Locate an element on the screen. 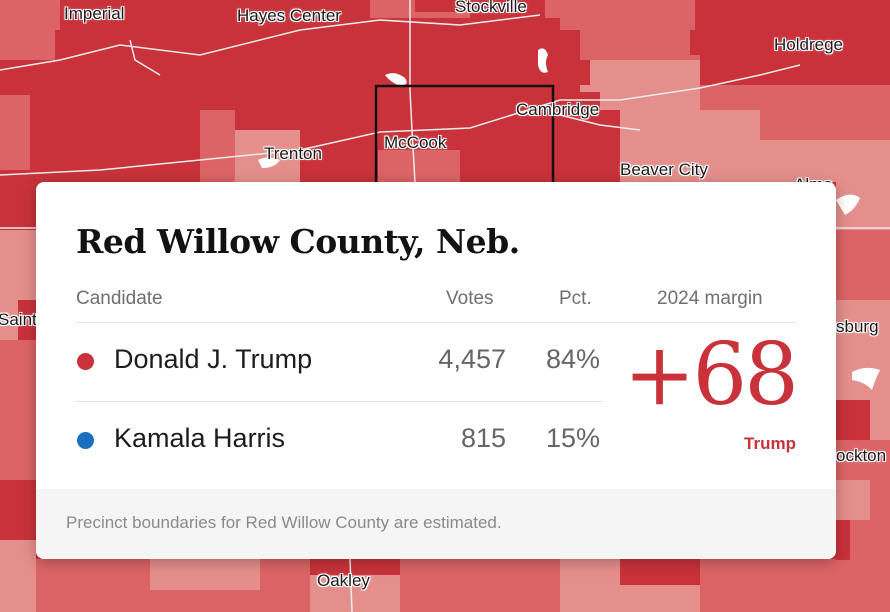 This screenshot has height=612, width=890. candidate-pct: 15% is located at coordinates (572, 438).